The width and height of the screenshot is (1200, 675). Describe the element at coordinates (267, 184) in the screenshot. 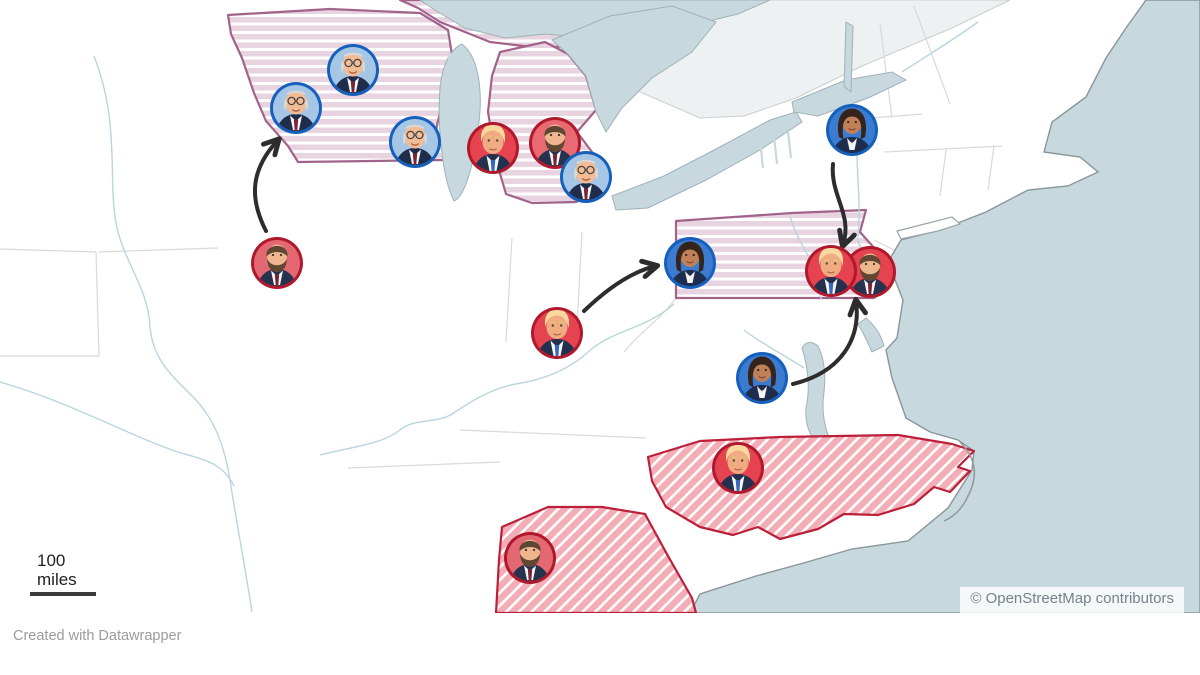

I see `travel-arrow-illinois-to-wisconsin` at that location.